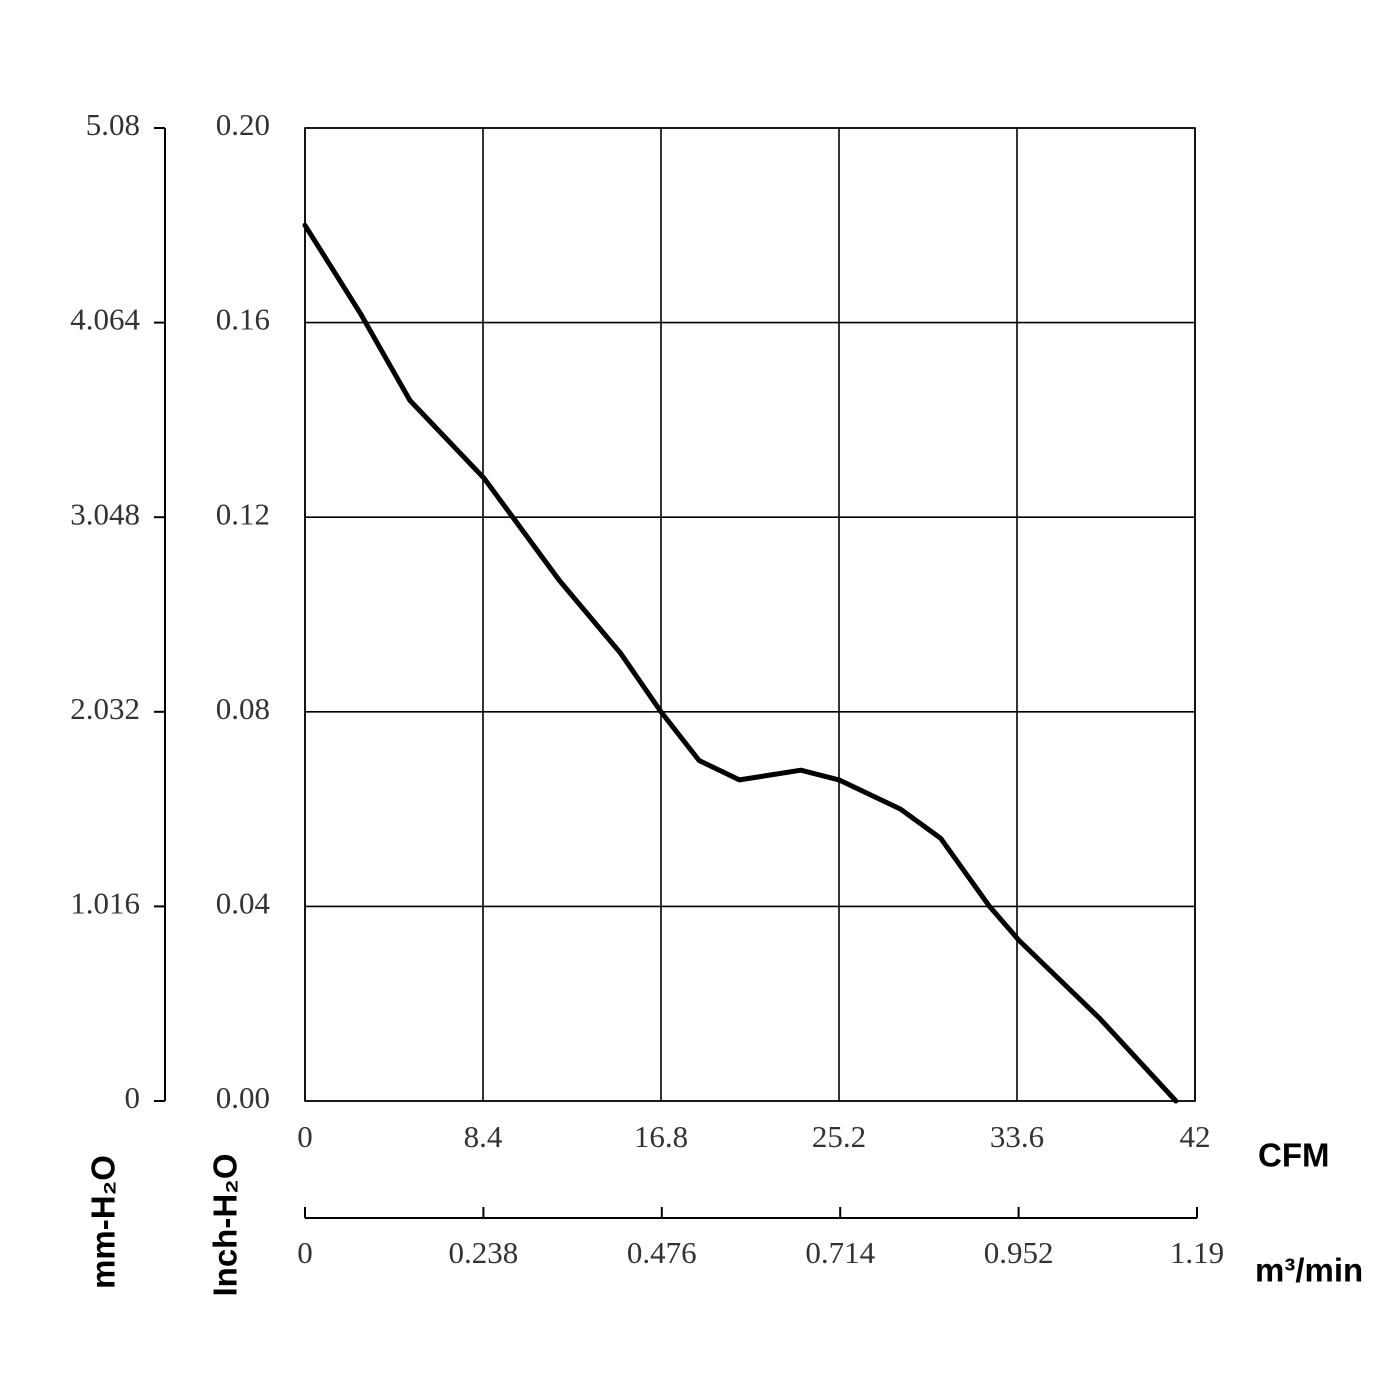 The width and height of the screenshot is (1400, 1400). Describe the element at coordinates (243, 708) in the screenshot. I see `y-tick-label: 0.08` at that location.